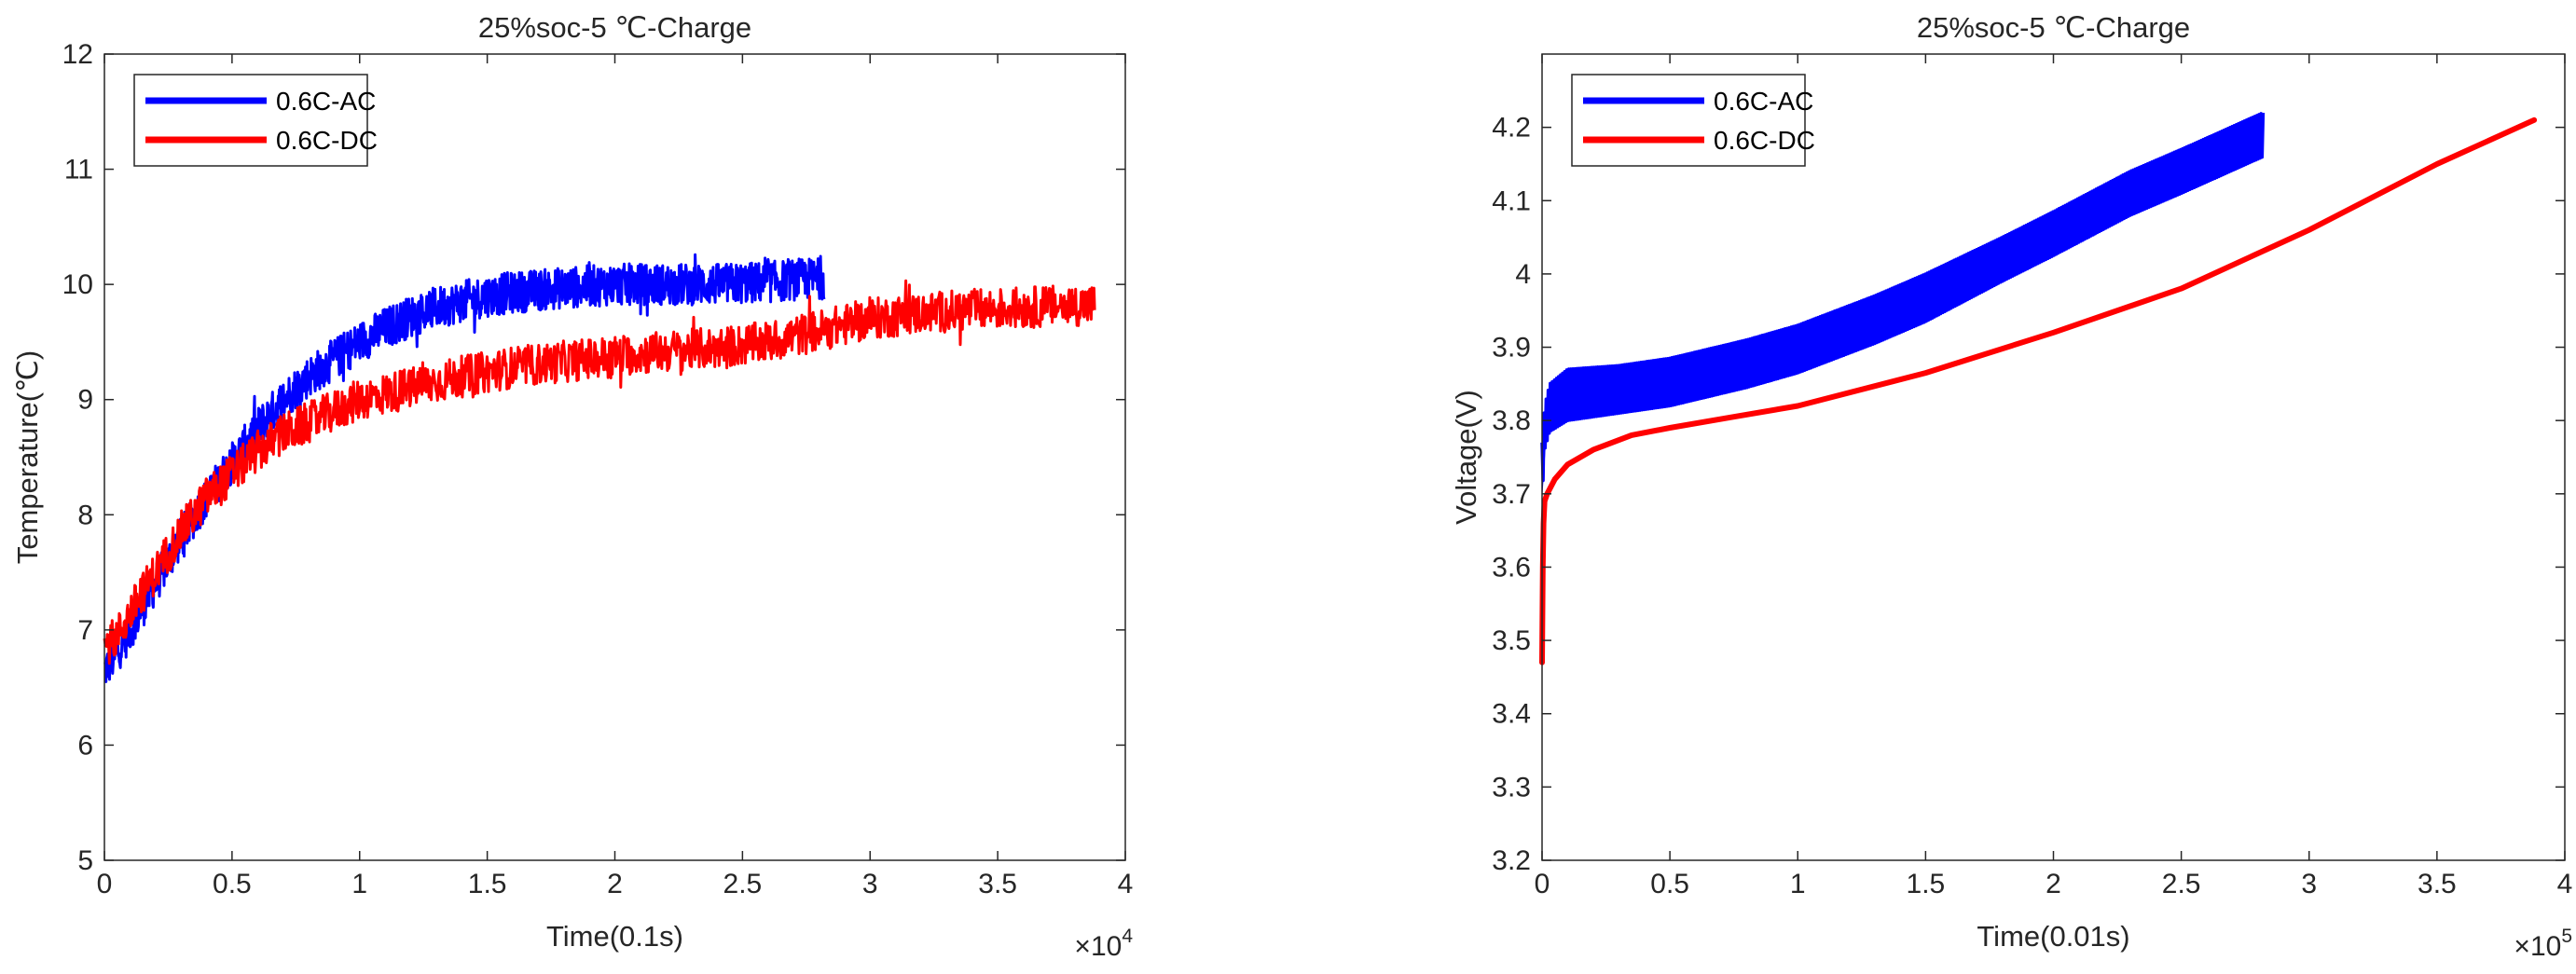  I want to click on voltage-legend-label-dc: 0.6C-DC, so click(1764, 140).